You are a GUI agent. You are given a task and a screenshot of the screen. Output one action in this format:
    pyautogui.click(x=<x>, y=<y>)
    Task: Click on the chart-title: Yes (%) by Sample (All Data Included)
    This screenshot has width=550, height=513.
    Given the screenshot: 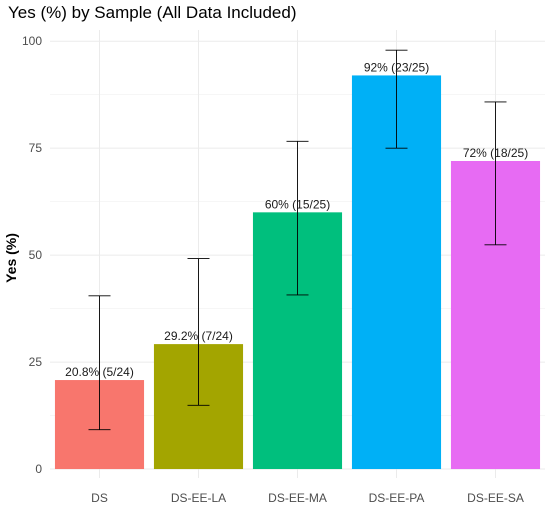 What is the action you would take?
    pyautogui.click(x=152, y=12)
    